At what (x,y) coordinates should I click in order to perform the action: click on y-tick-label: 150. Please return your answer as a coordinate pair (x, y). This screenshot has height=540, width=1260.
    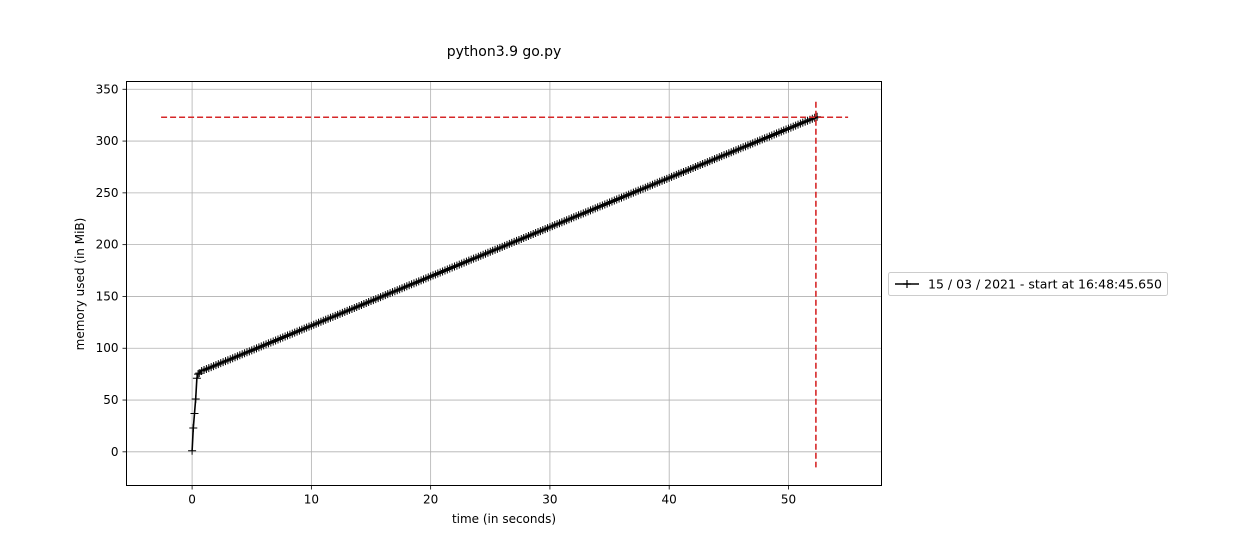
    Looking at the image, I should click on (107, 296).